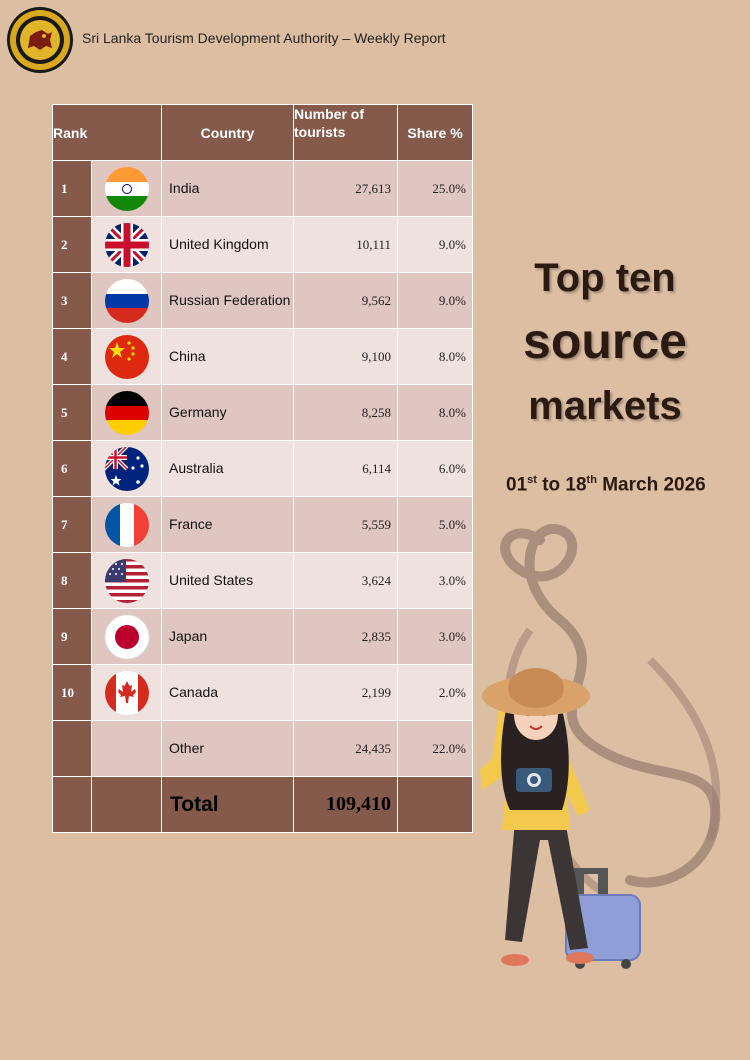  Describe the element at coordinates (107, 132) in the screenshot. I see `rank-header: Rank` at that location.